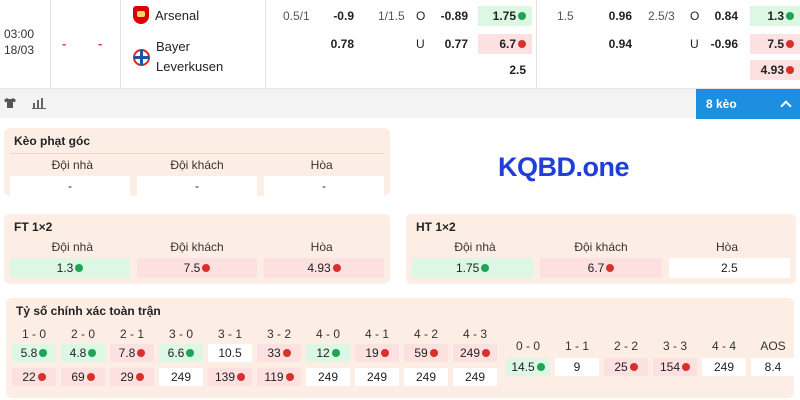  I want to click on score-odds-draw-value: 25, so click(621, 367).